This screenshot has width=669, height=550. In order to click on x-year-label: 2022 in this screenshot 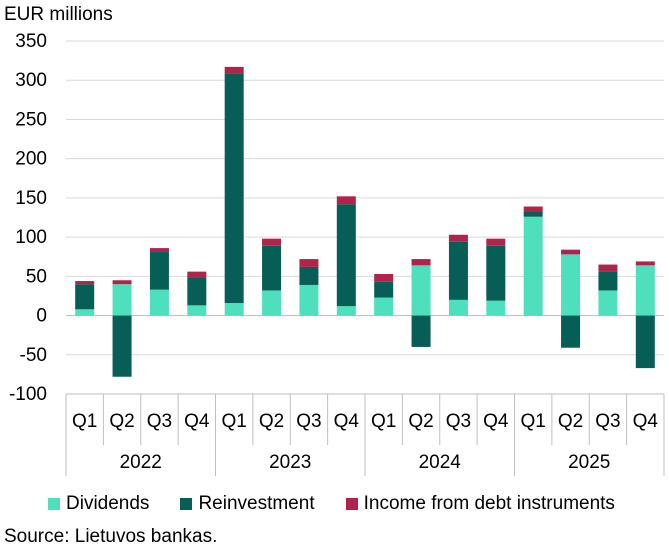, I will do `click(141, 462)`.